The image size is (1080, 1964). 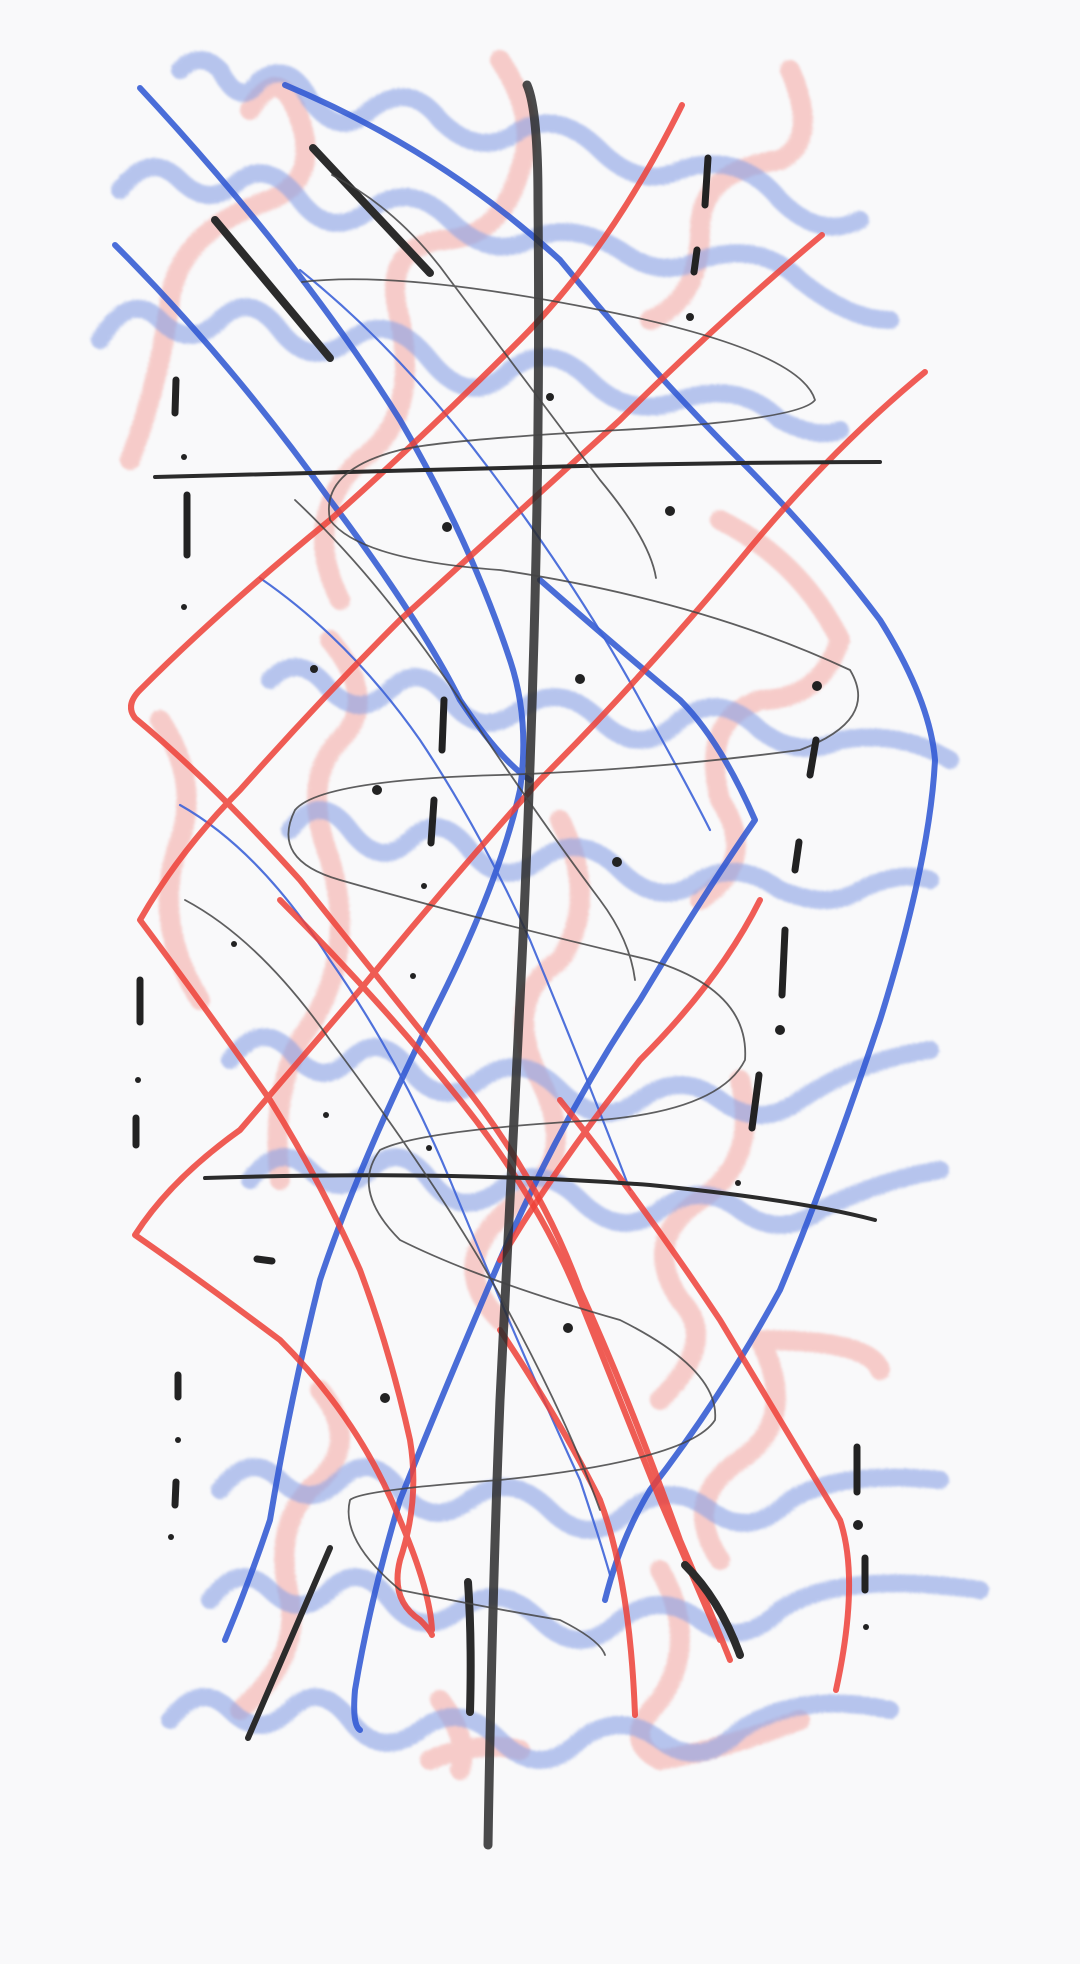 What do you see at coordinates (513, 965) in the screenshot?
I see `black-vertical-line` at bounding box center [513, 965].